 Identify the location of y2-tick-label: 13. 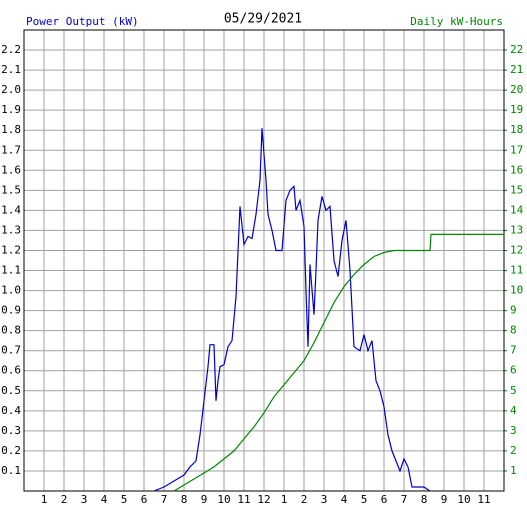
(516, 229).